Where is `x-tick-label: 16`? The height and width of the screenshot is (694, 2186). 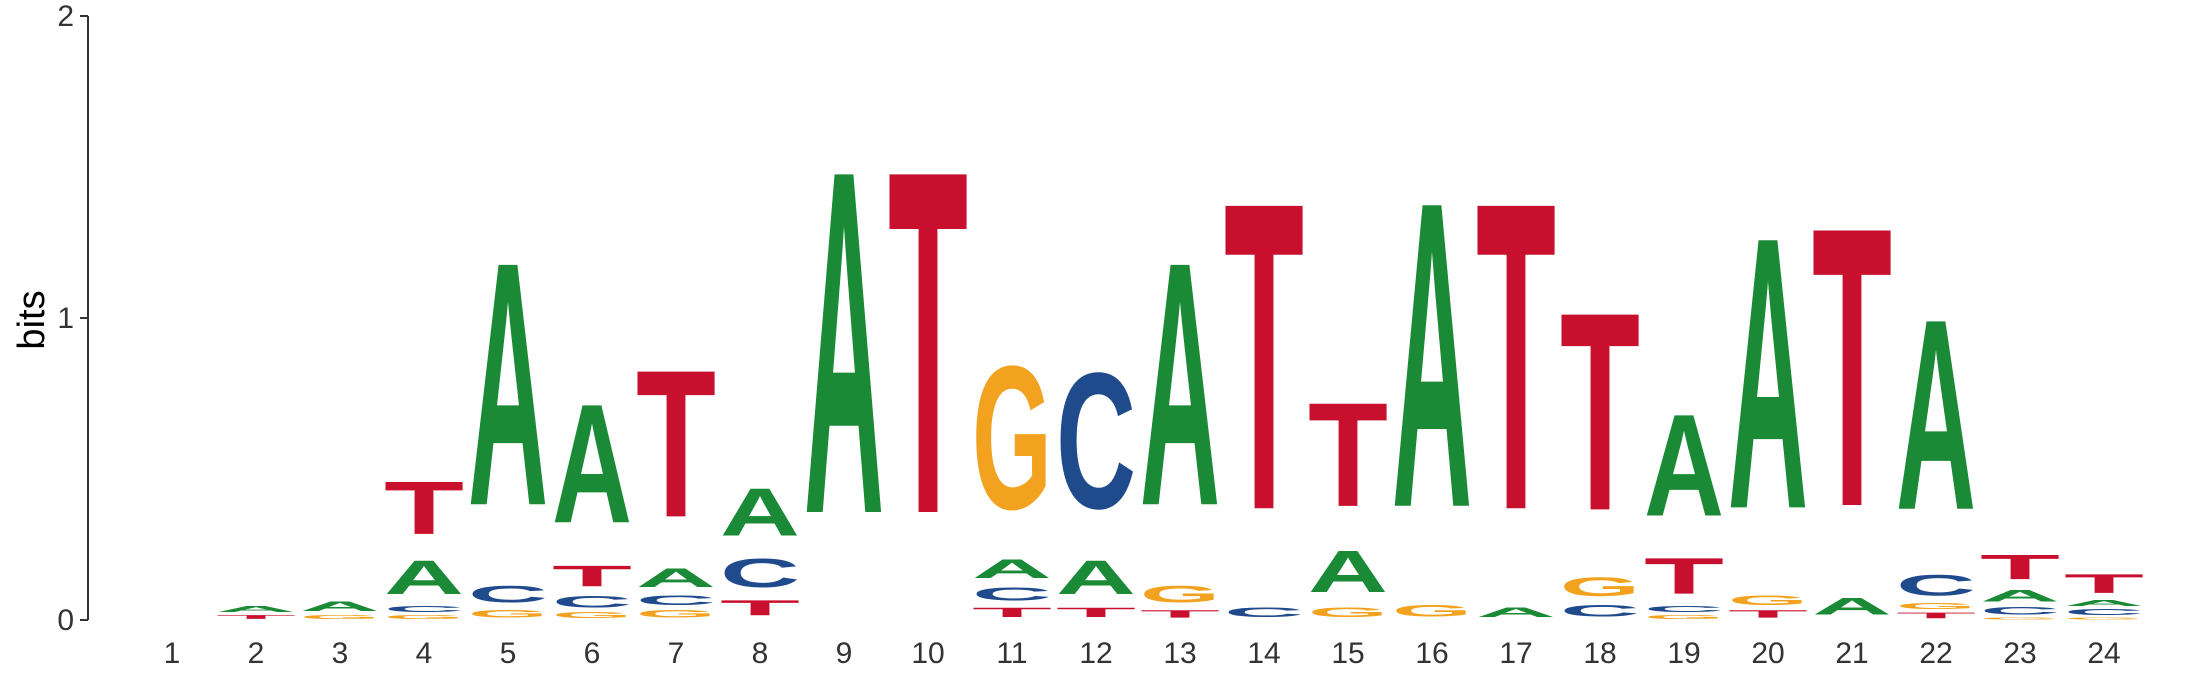
x-tick-label: 16 is located at coordinates (1431, 653).